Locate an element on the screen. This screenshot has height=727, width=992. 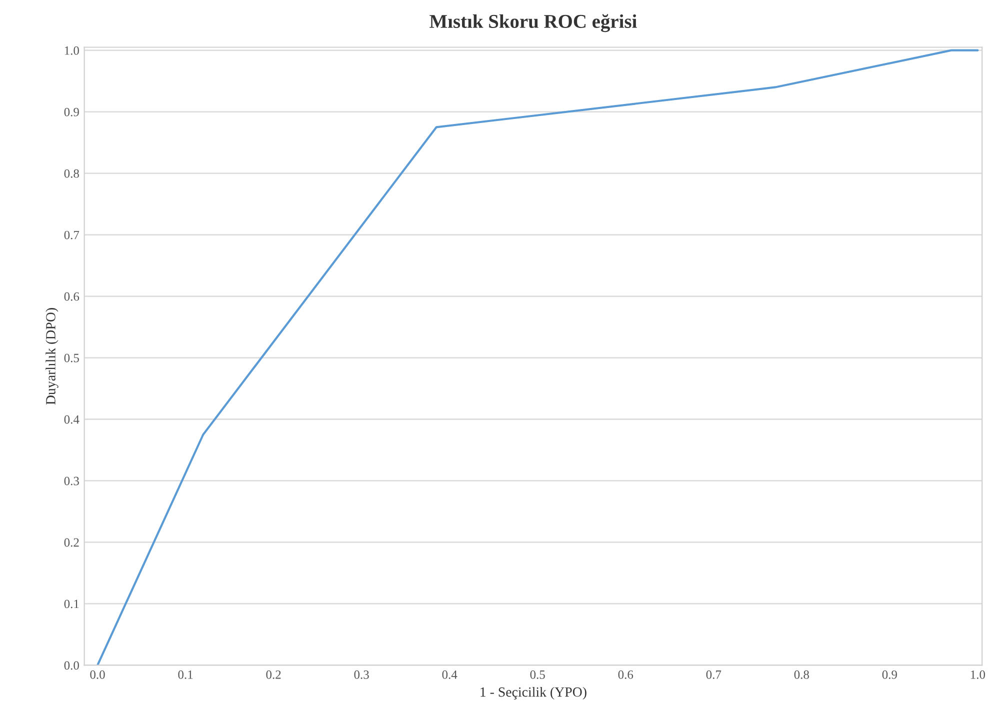
y-tick-label: 0.0 is located at coordinates (71, 665).